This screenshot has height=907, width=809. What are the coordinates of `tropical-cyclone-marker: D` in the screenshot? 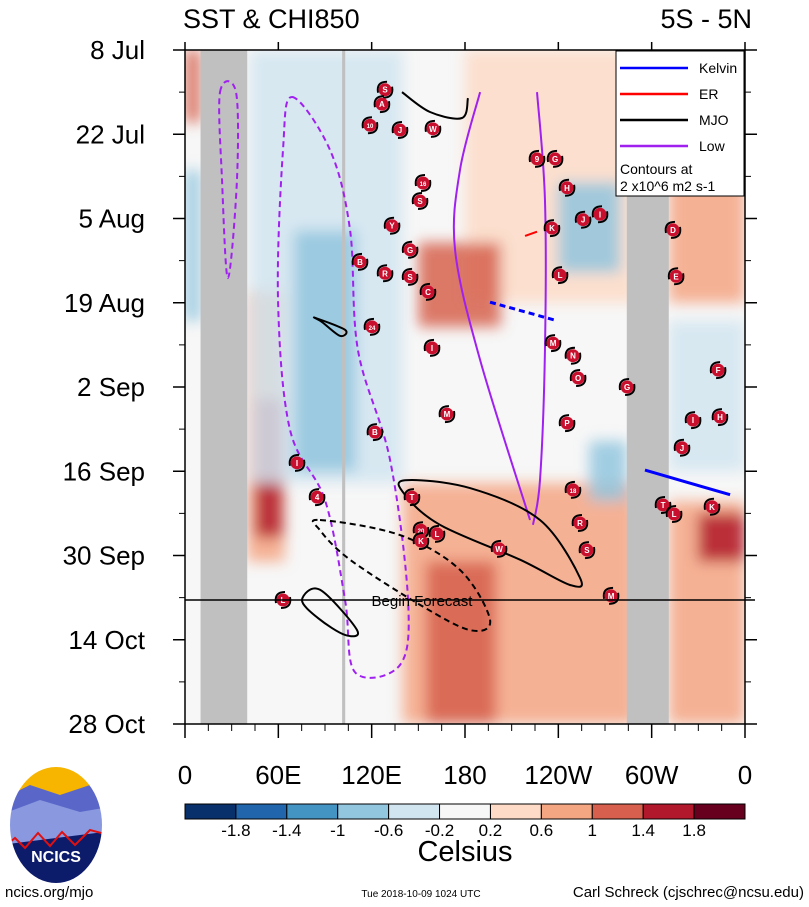 It's located at (673, 229).